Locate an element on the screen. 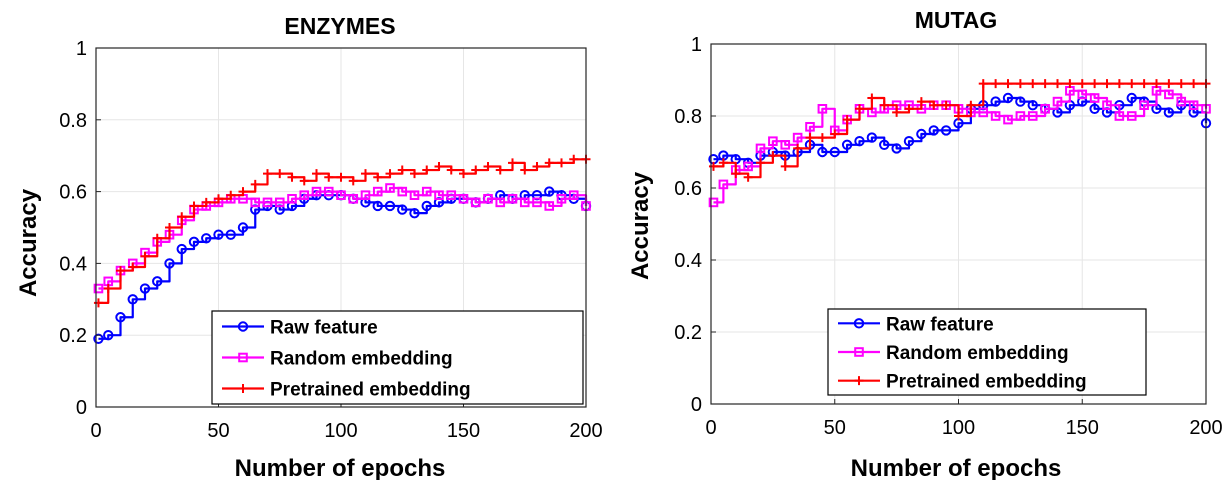 The height and width of the screenshot is (480, 1227). y-tick-label: 0.2 is located at coordinates (688, 333).